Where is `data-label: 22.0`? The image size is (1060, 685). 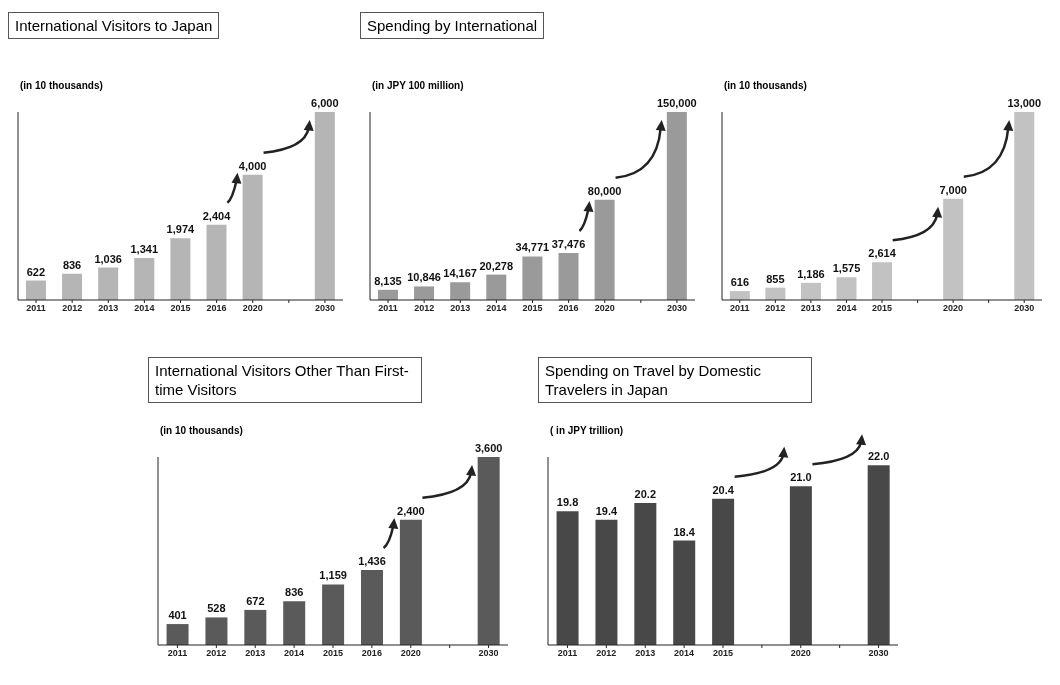
data-label: 22.0 is located at coordinates (878, 456).